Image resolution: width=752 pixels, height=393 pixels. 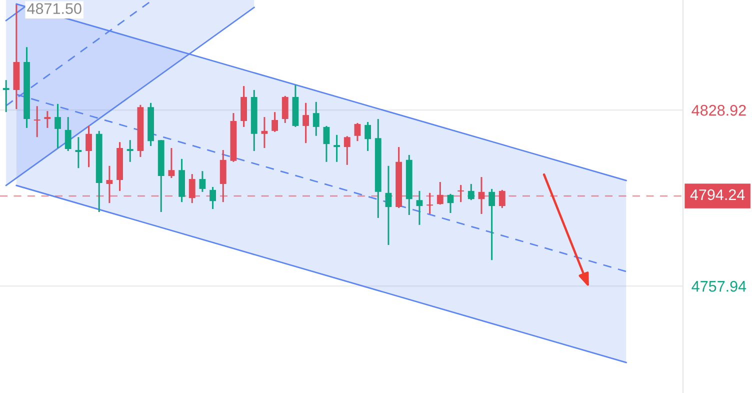 I want to click on y-tick-label: 4828.92, so click(x=719, y=110).